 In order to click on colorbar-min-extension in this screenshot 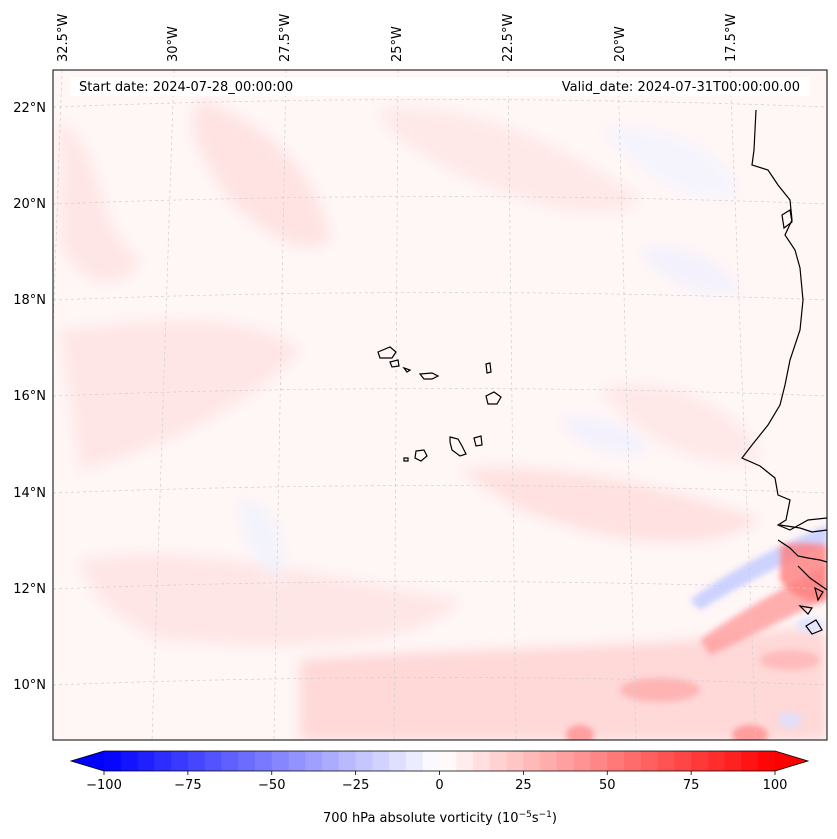, I will do `click(87, 761)`.